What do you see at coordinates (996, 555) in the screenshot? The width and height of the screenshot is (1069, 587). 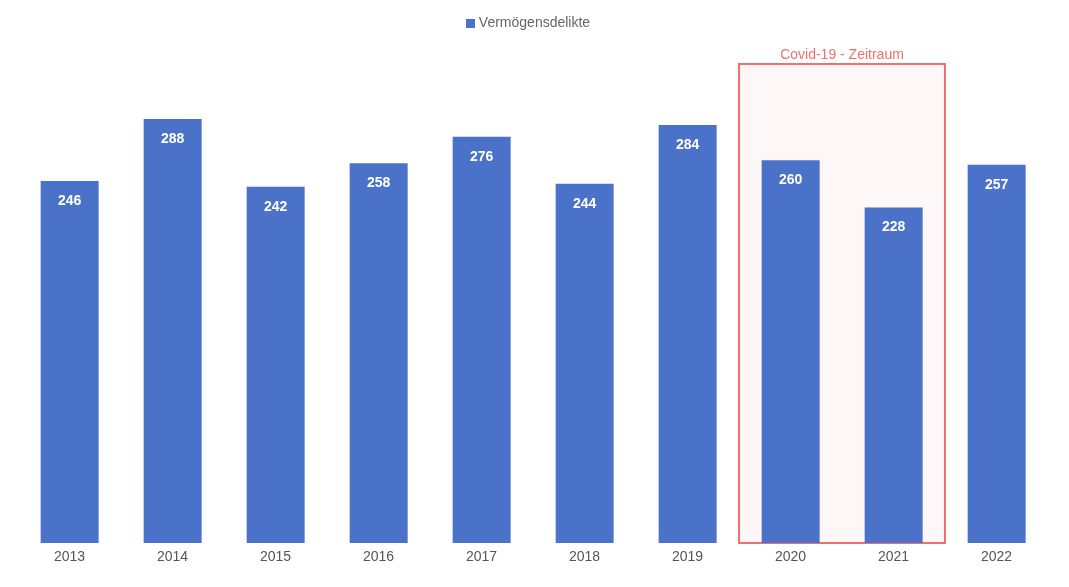 I see `x-tick-label: 2022` at bounding box center [996, 555].